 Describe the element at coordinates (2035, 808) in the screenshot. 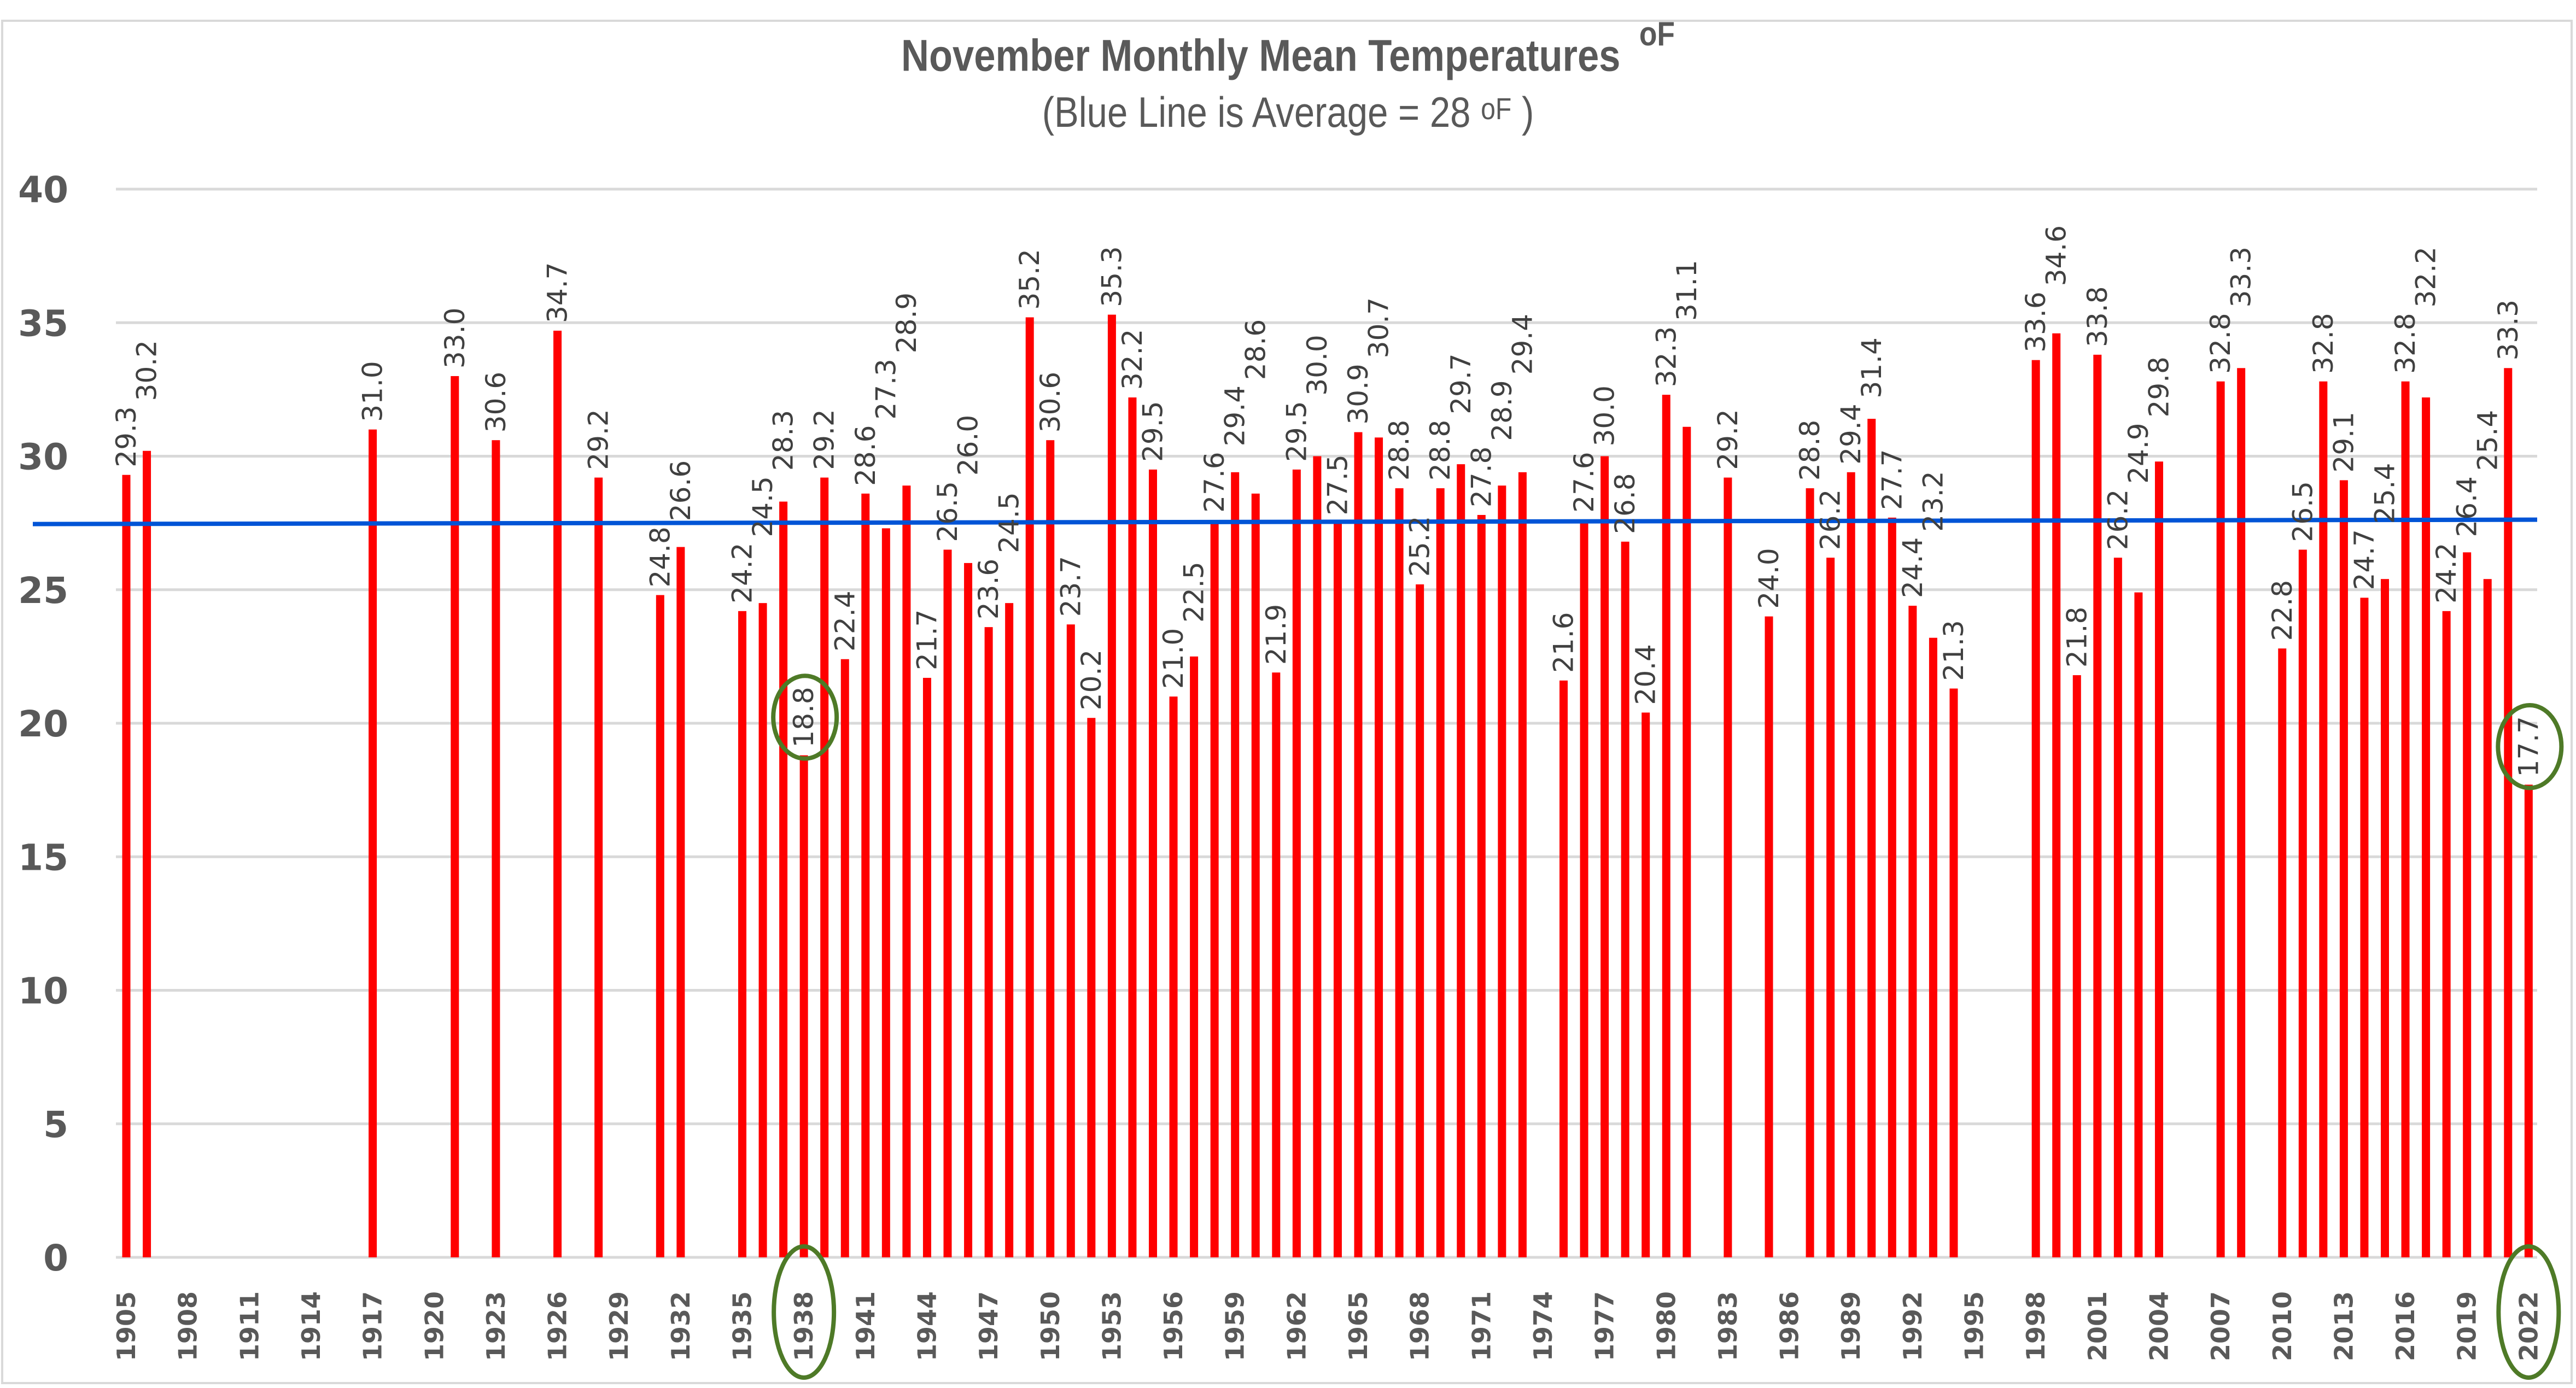

I see `bar-1998` at that location.